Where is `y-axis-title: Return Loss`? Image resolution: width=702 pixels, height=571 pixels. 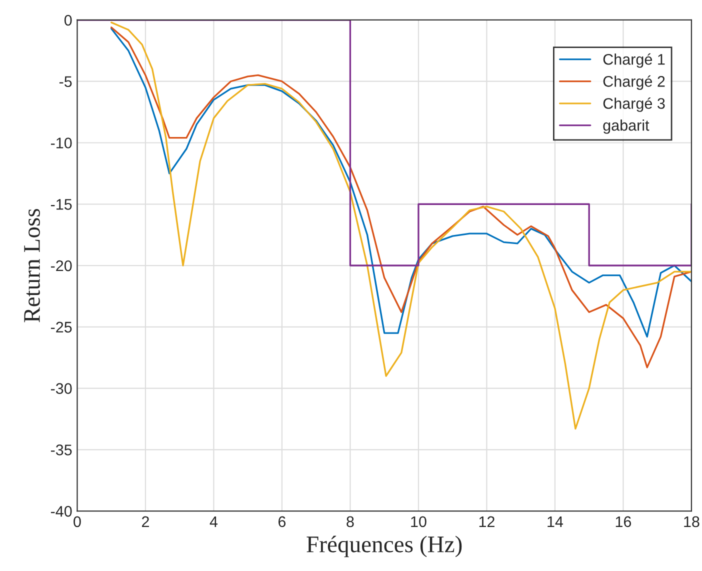
y-axis-title: Return Loss is located at coordinates (32, 265).